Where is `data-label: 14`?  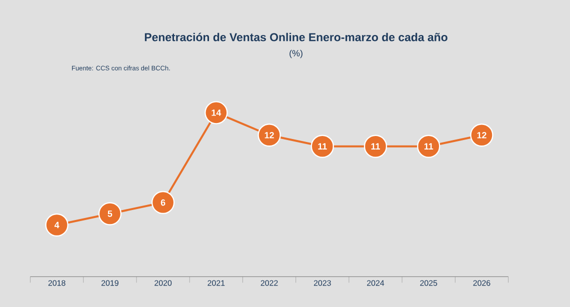 data-label: 14 is located at coordinates (217, 113).